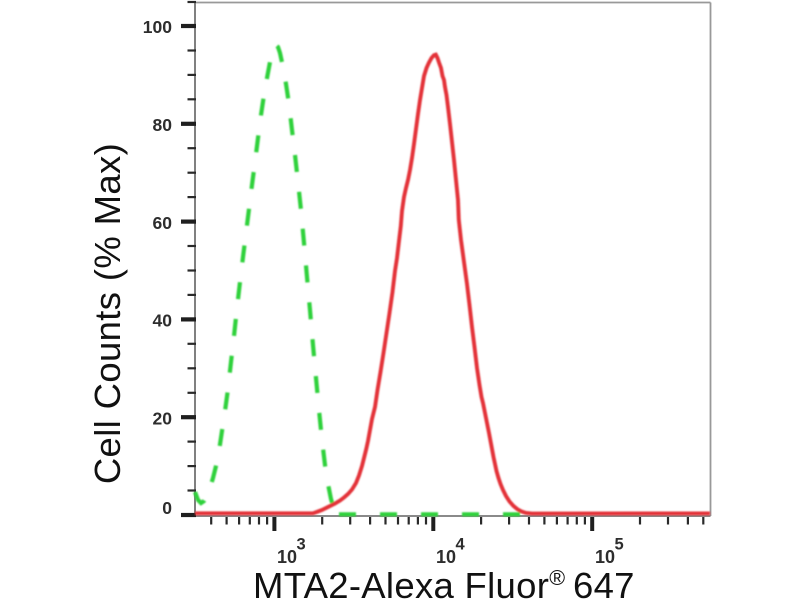 This screenshot has width=800, height=600. I want to click on svg-text: MTA2-Alexa Fluor® 647, so click(444, 582).